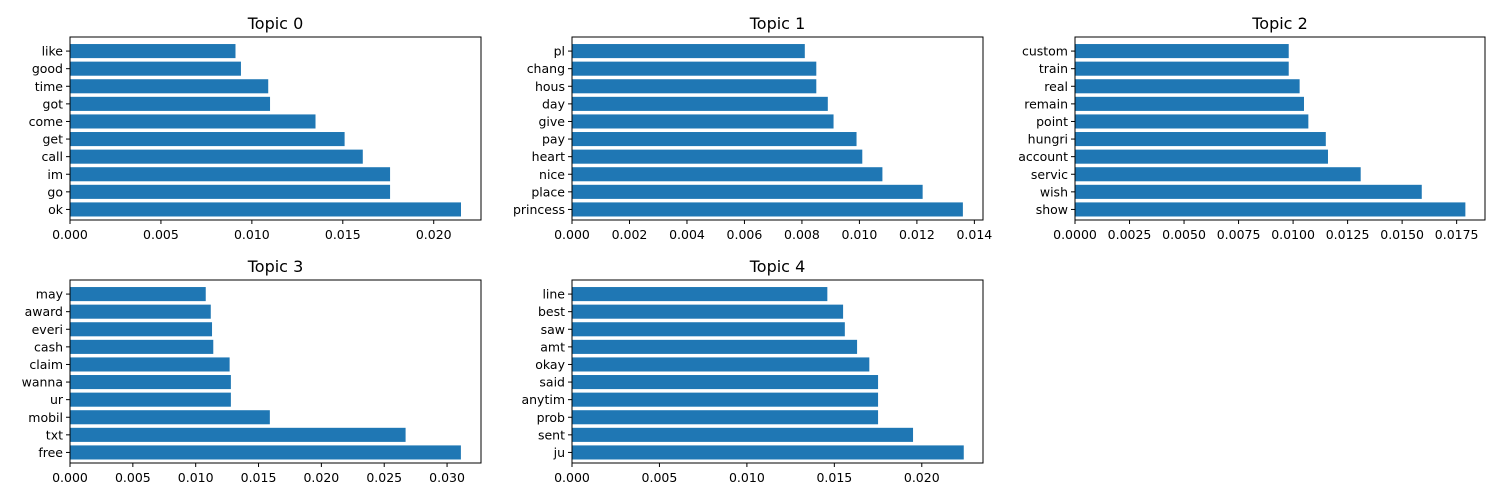 Image resolution: width=1500 pixels, height=500 pixels. I want to click on bar-okay, so click(721, 364).